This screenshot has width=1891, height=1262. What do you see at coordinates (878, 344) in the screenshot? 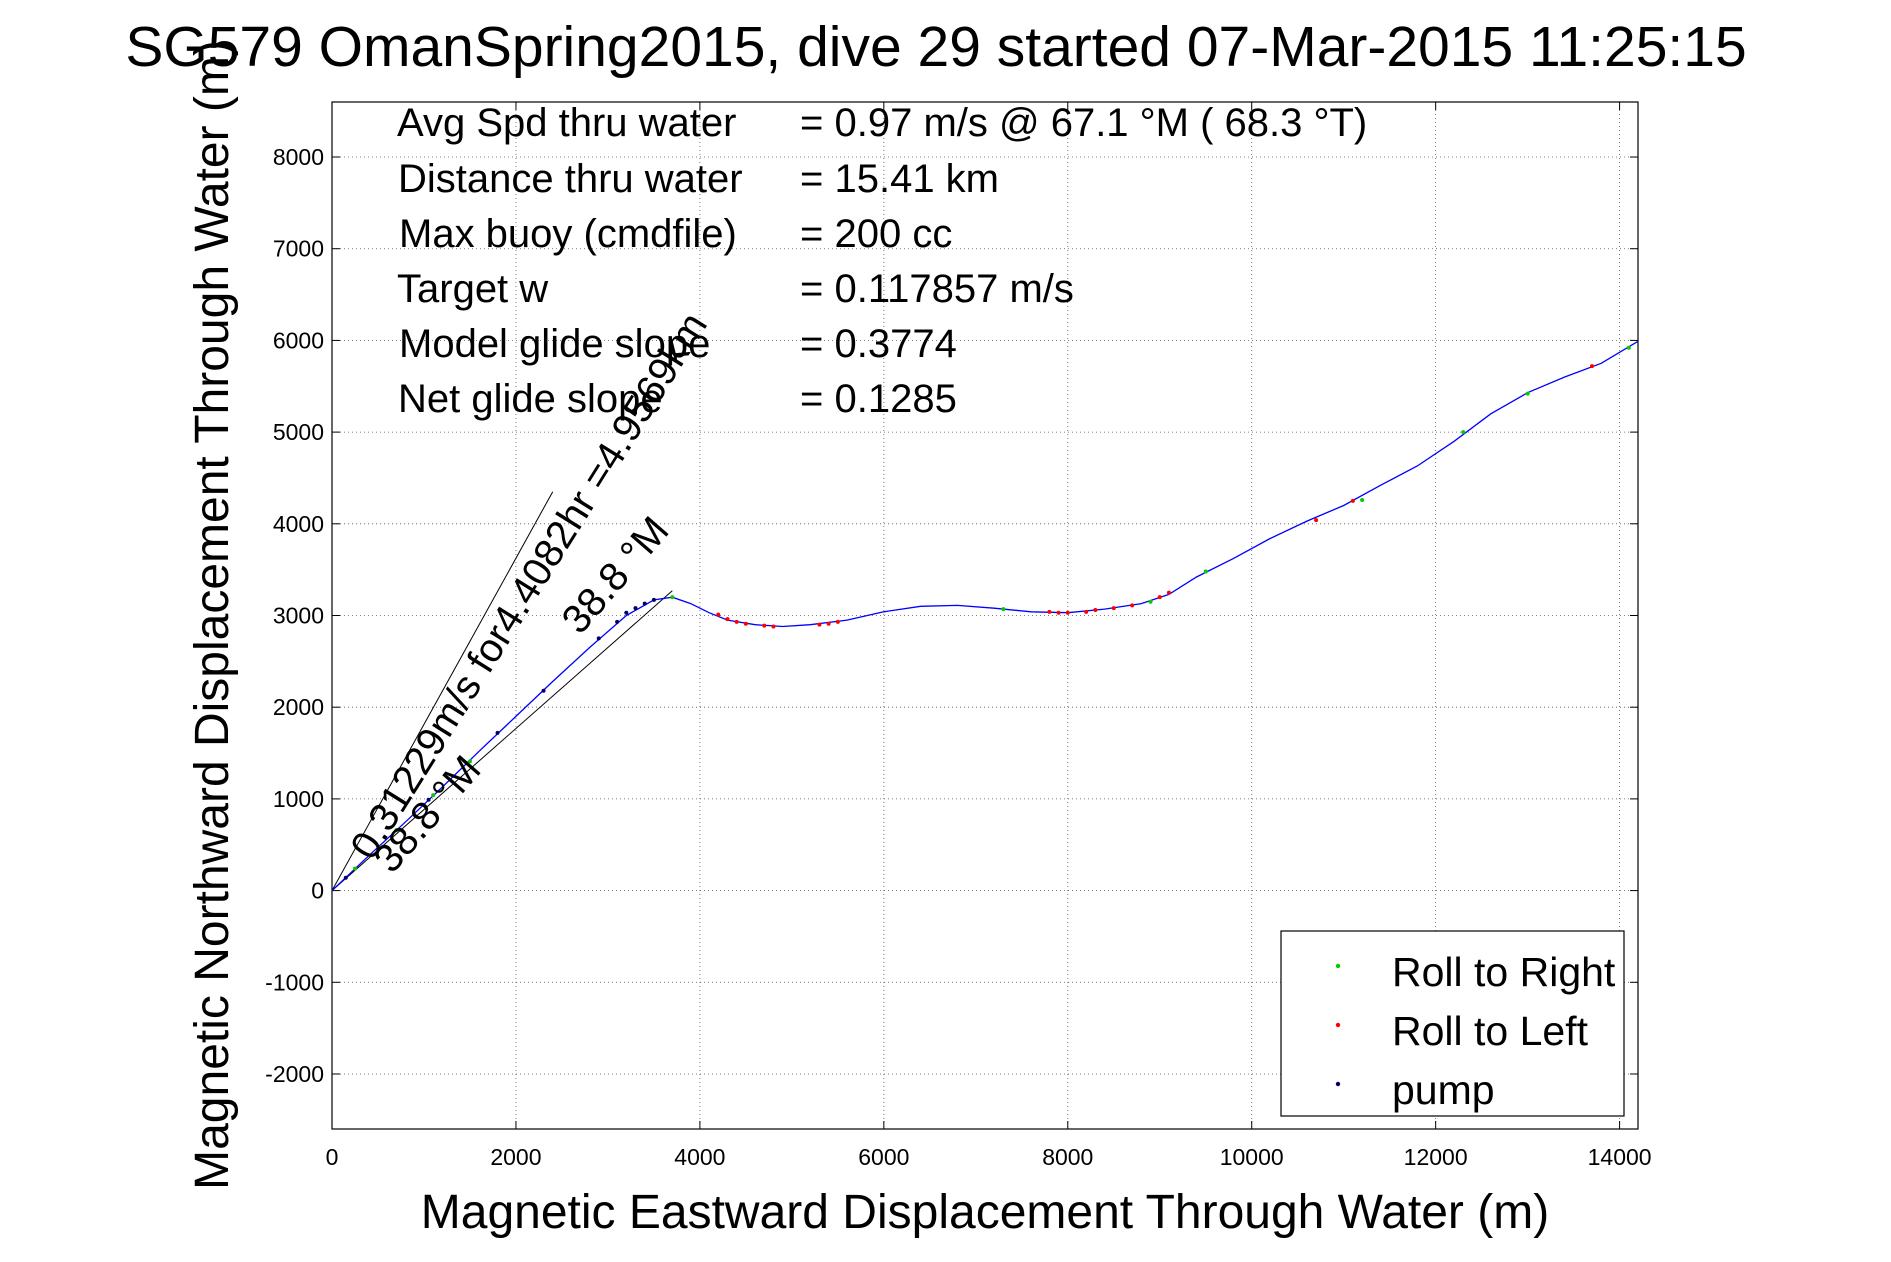
I see `stat-value-model-glide: = 0.3774` at bounding box center [878, 344].